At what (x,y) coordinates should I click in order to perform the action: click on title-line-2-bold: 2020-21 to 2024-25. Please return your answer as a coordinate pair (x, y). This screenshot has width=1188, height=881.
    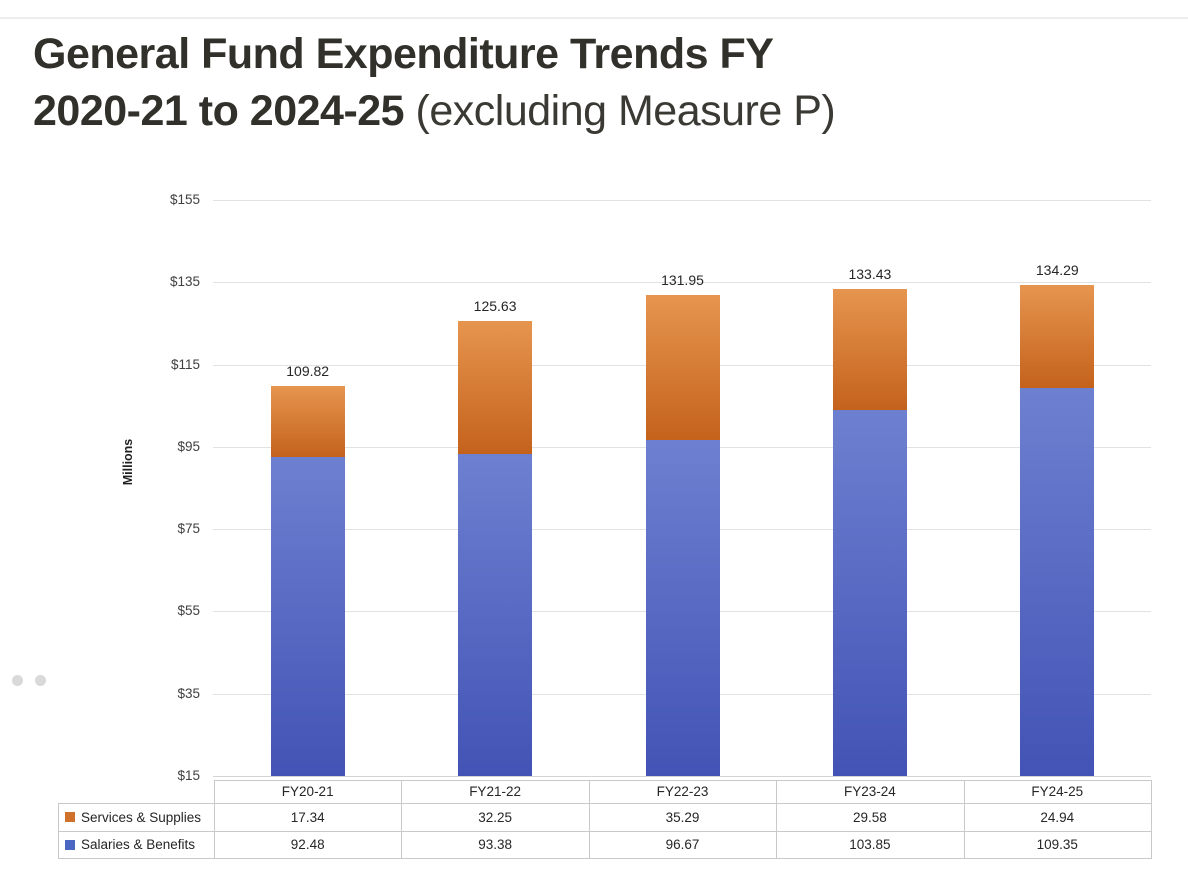
    Looking at the image, I should click on (219, 111).